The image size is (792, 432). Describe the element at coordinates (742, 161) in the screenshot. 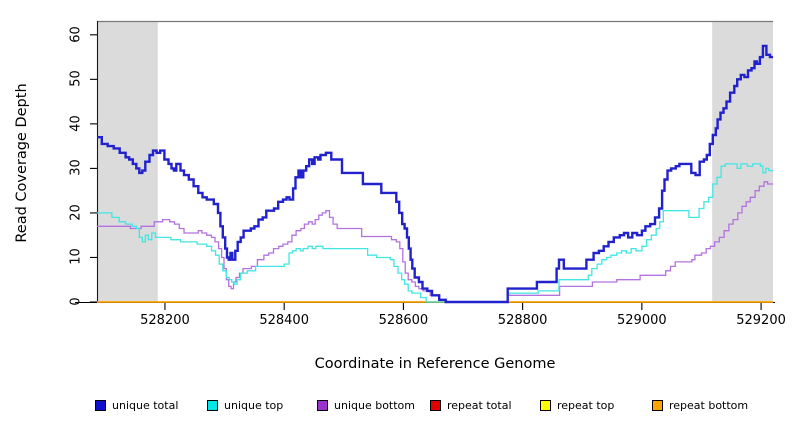

I see `shaded-region` at that location.